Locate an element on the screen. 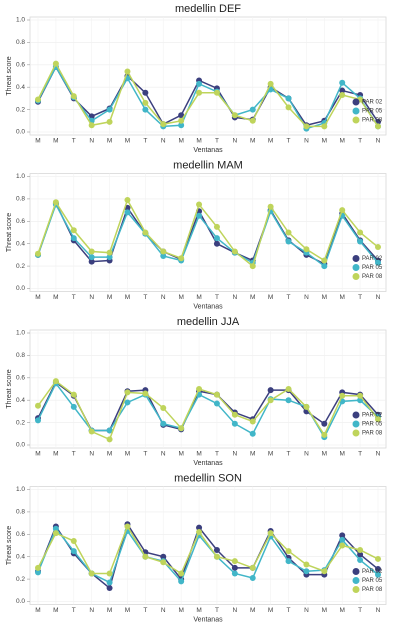 This screenshot has width=419, height=623. x-axis-label: Ventanas is located at coordinates (208, 150).